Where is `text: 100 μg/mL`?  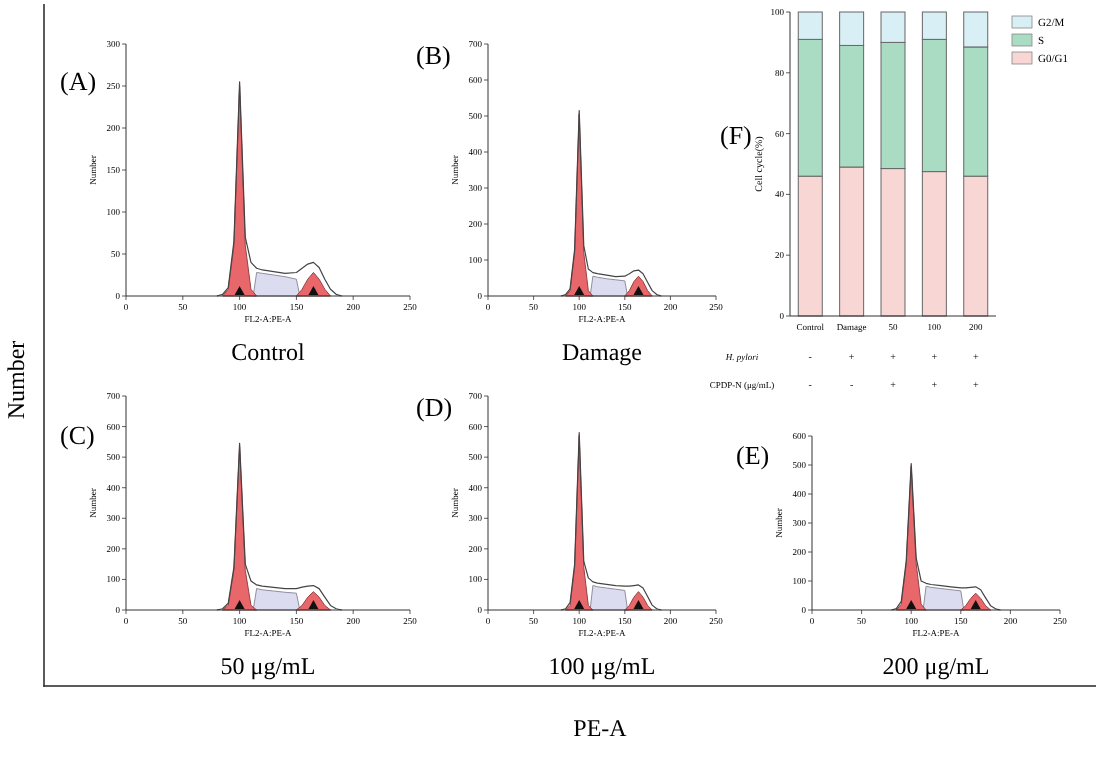
text: 100 μg/mL is located at coordinates (602, 666).